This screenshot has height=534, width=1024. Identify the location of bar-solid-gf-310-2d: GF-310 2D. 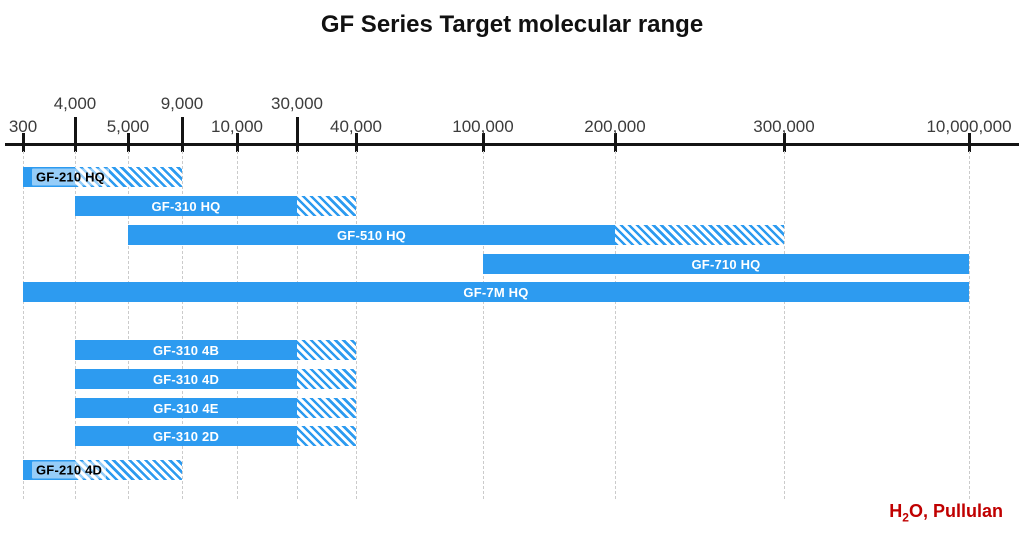
(186, 436).